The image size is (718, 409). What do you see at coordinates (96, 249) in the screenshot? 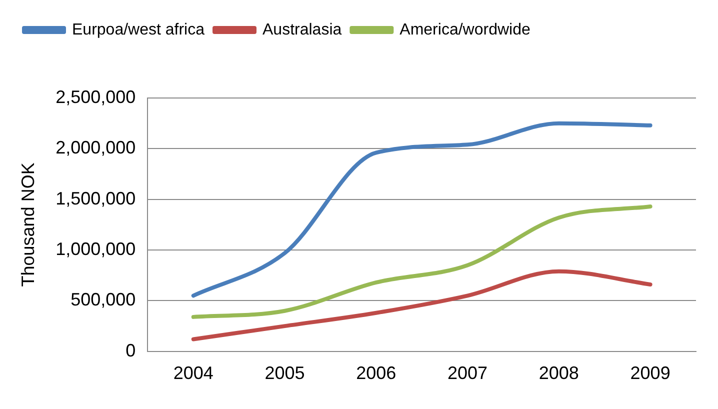
I see `y-tick-label: 1,000,000` at bounding box center [96, 249].